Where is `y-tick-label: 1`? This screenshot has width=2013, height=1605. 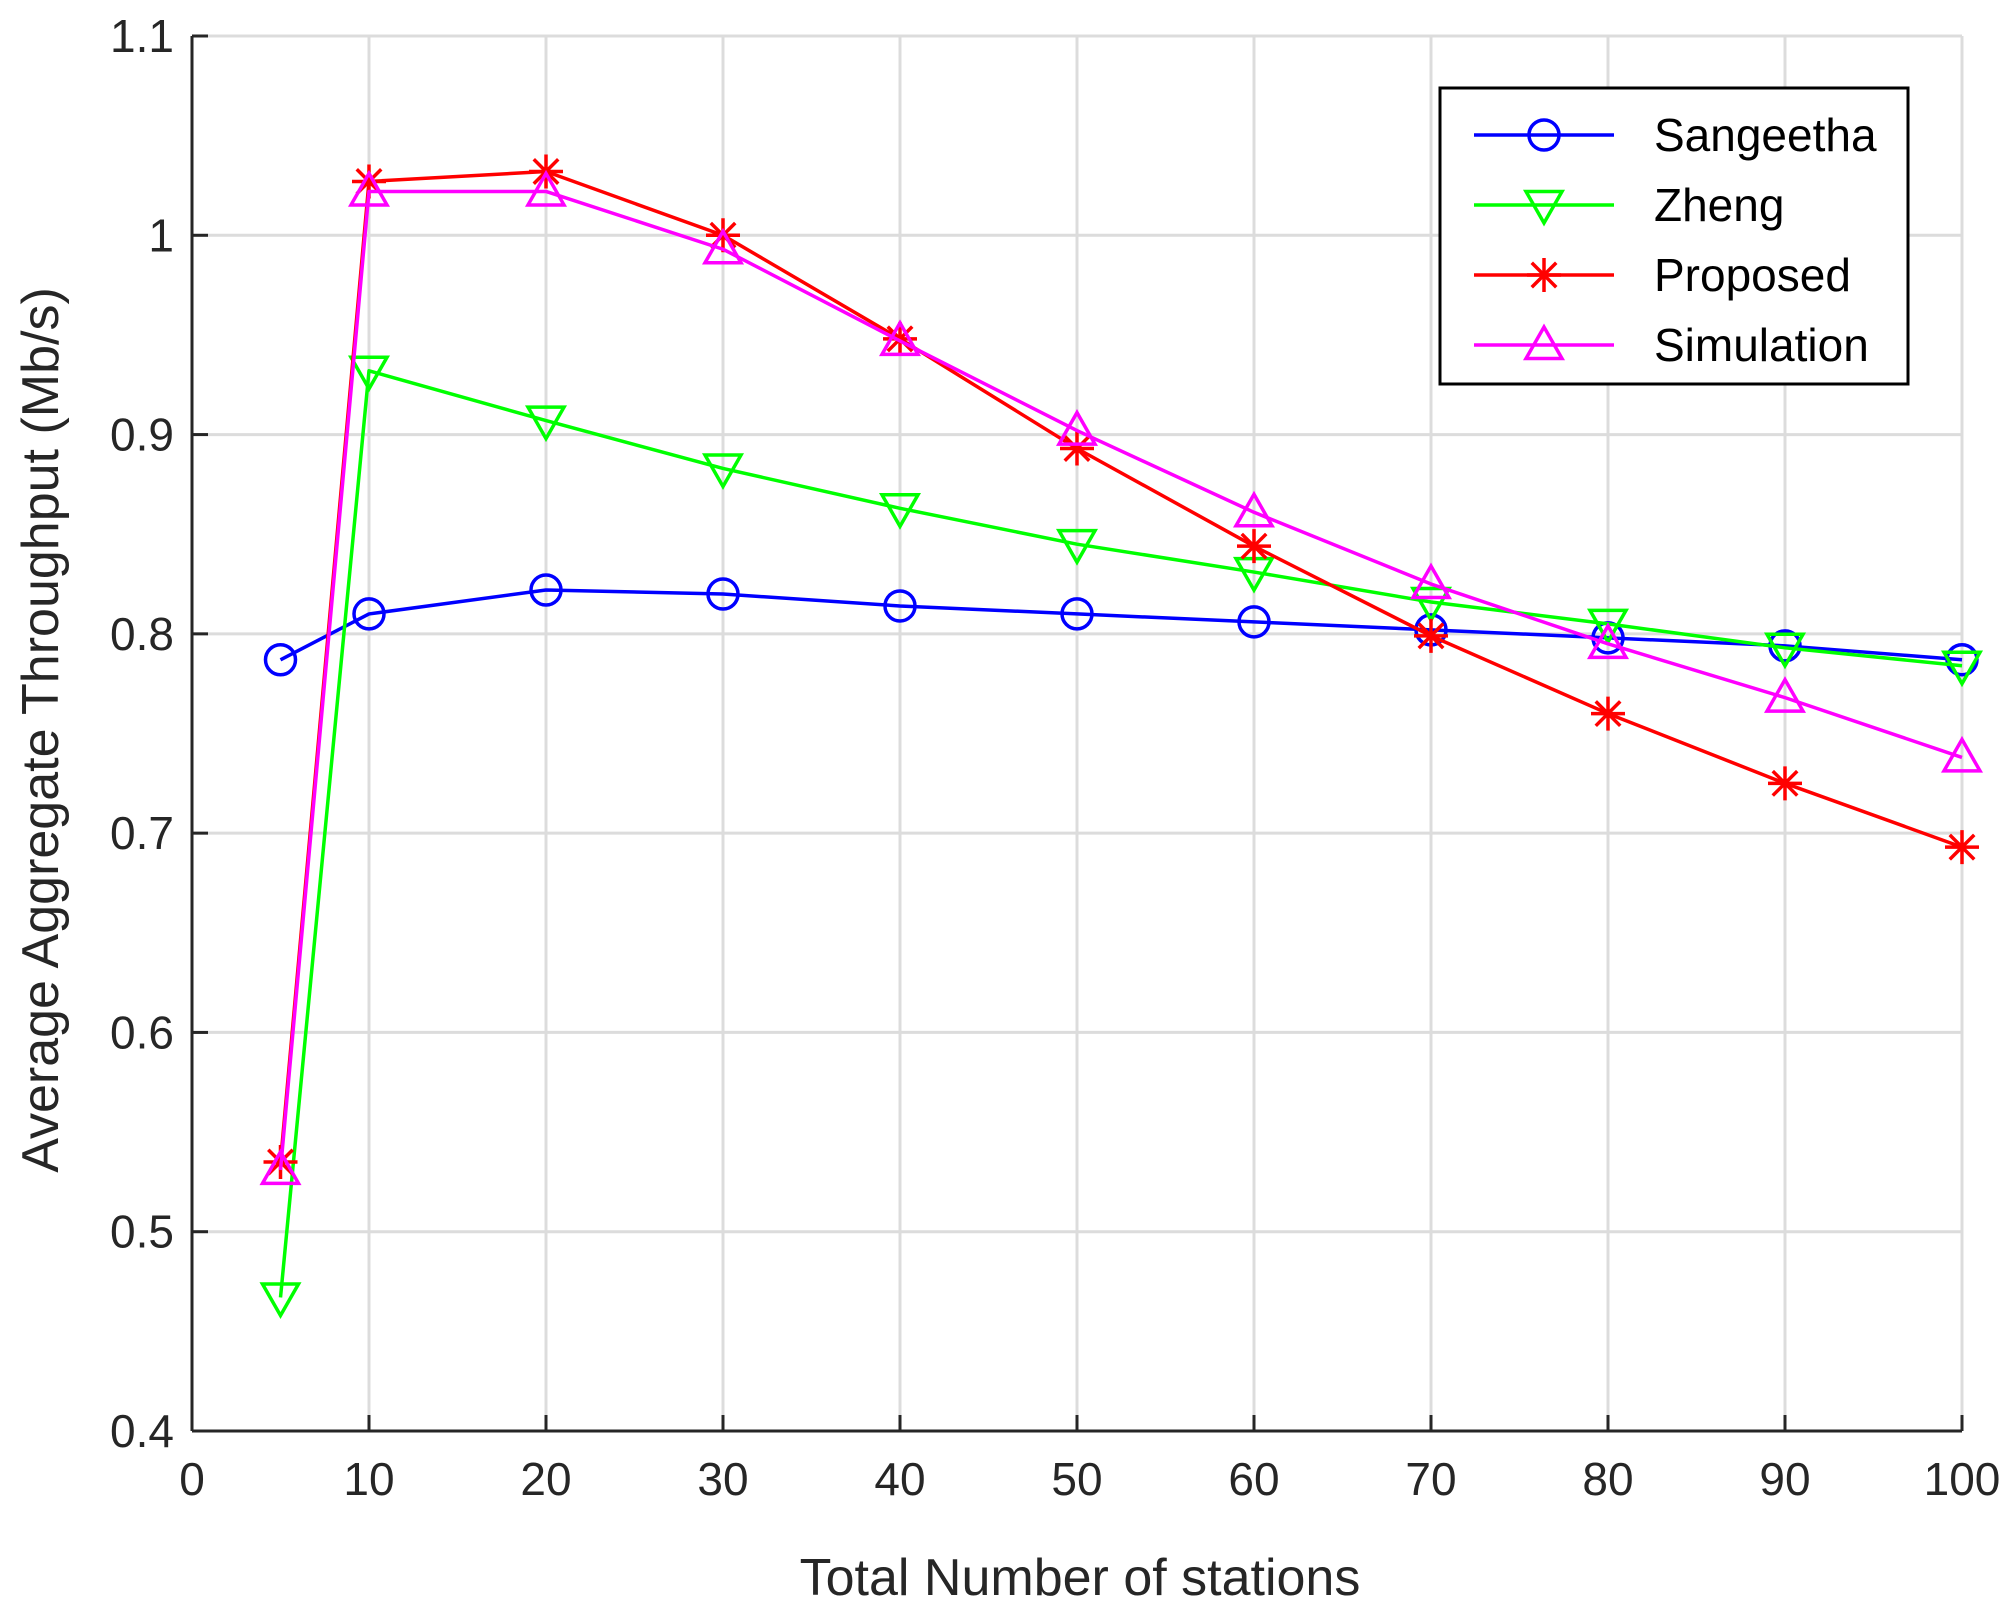
y-tick-label: 1 is located at coordinates (161, 235).